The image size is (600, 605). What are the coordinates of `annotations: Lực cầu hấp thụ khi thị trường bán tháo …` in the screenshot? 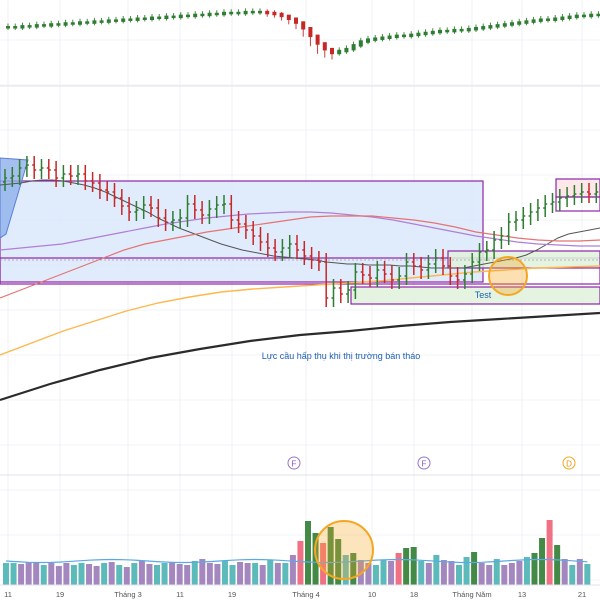 It's located at (395, 308).